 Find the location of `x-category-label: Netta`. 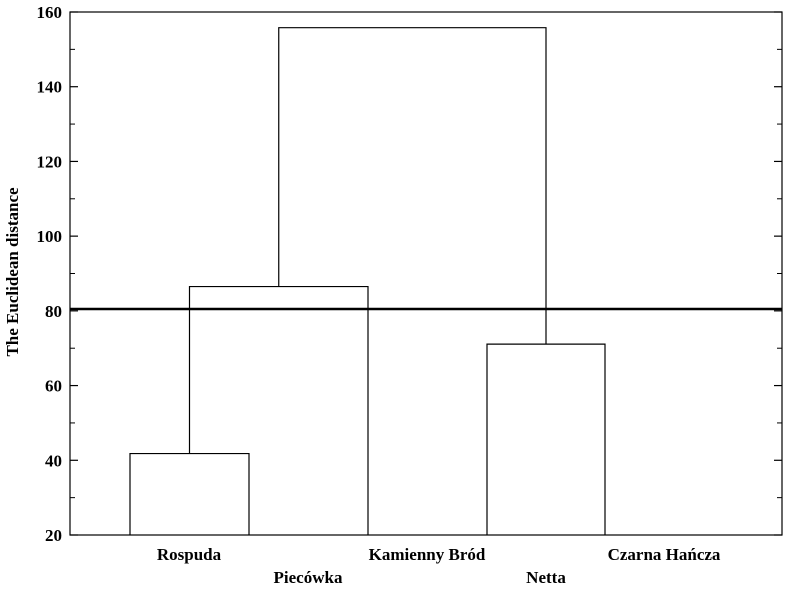

x-category-label: Netta is located at coordinates (546, 577).